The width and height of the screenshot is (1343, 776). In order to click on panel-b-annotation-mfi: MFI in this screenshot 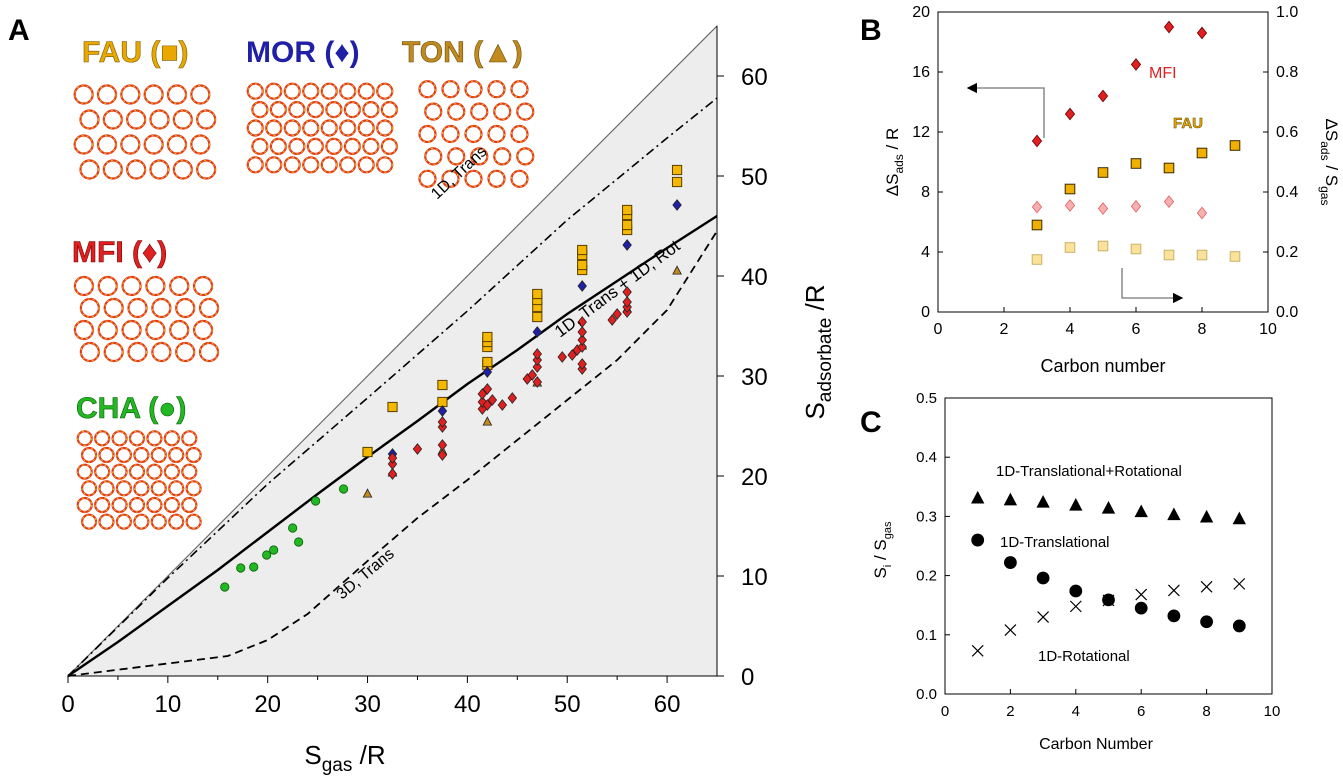, I will do `click(1163, 73)`.